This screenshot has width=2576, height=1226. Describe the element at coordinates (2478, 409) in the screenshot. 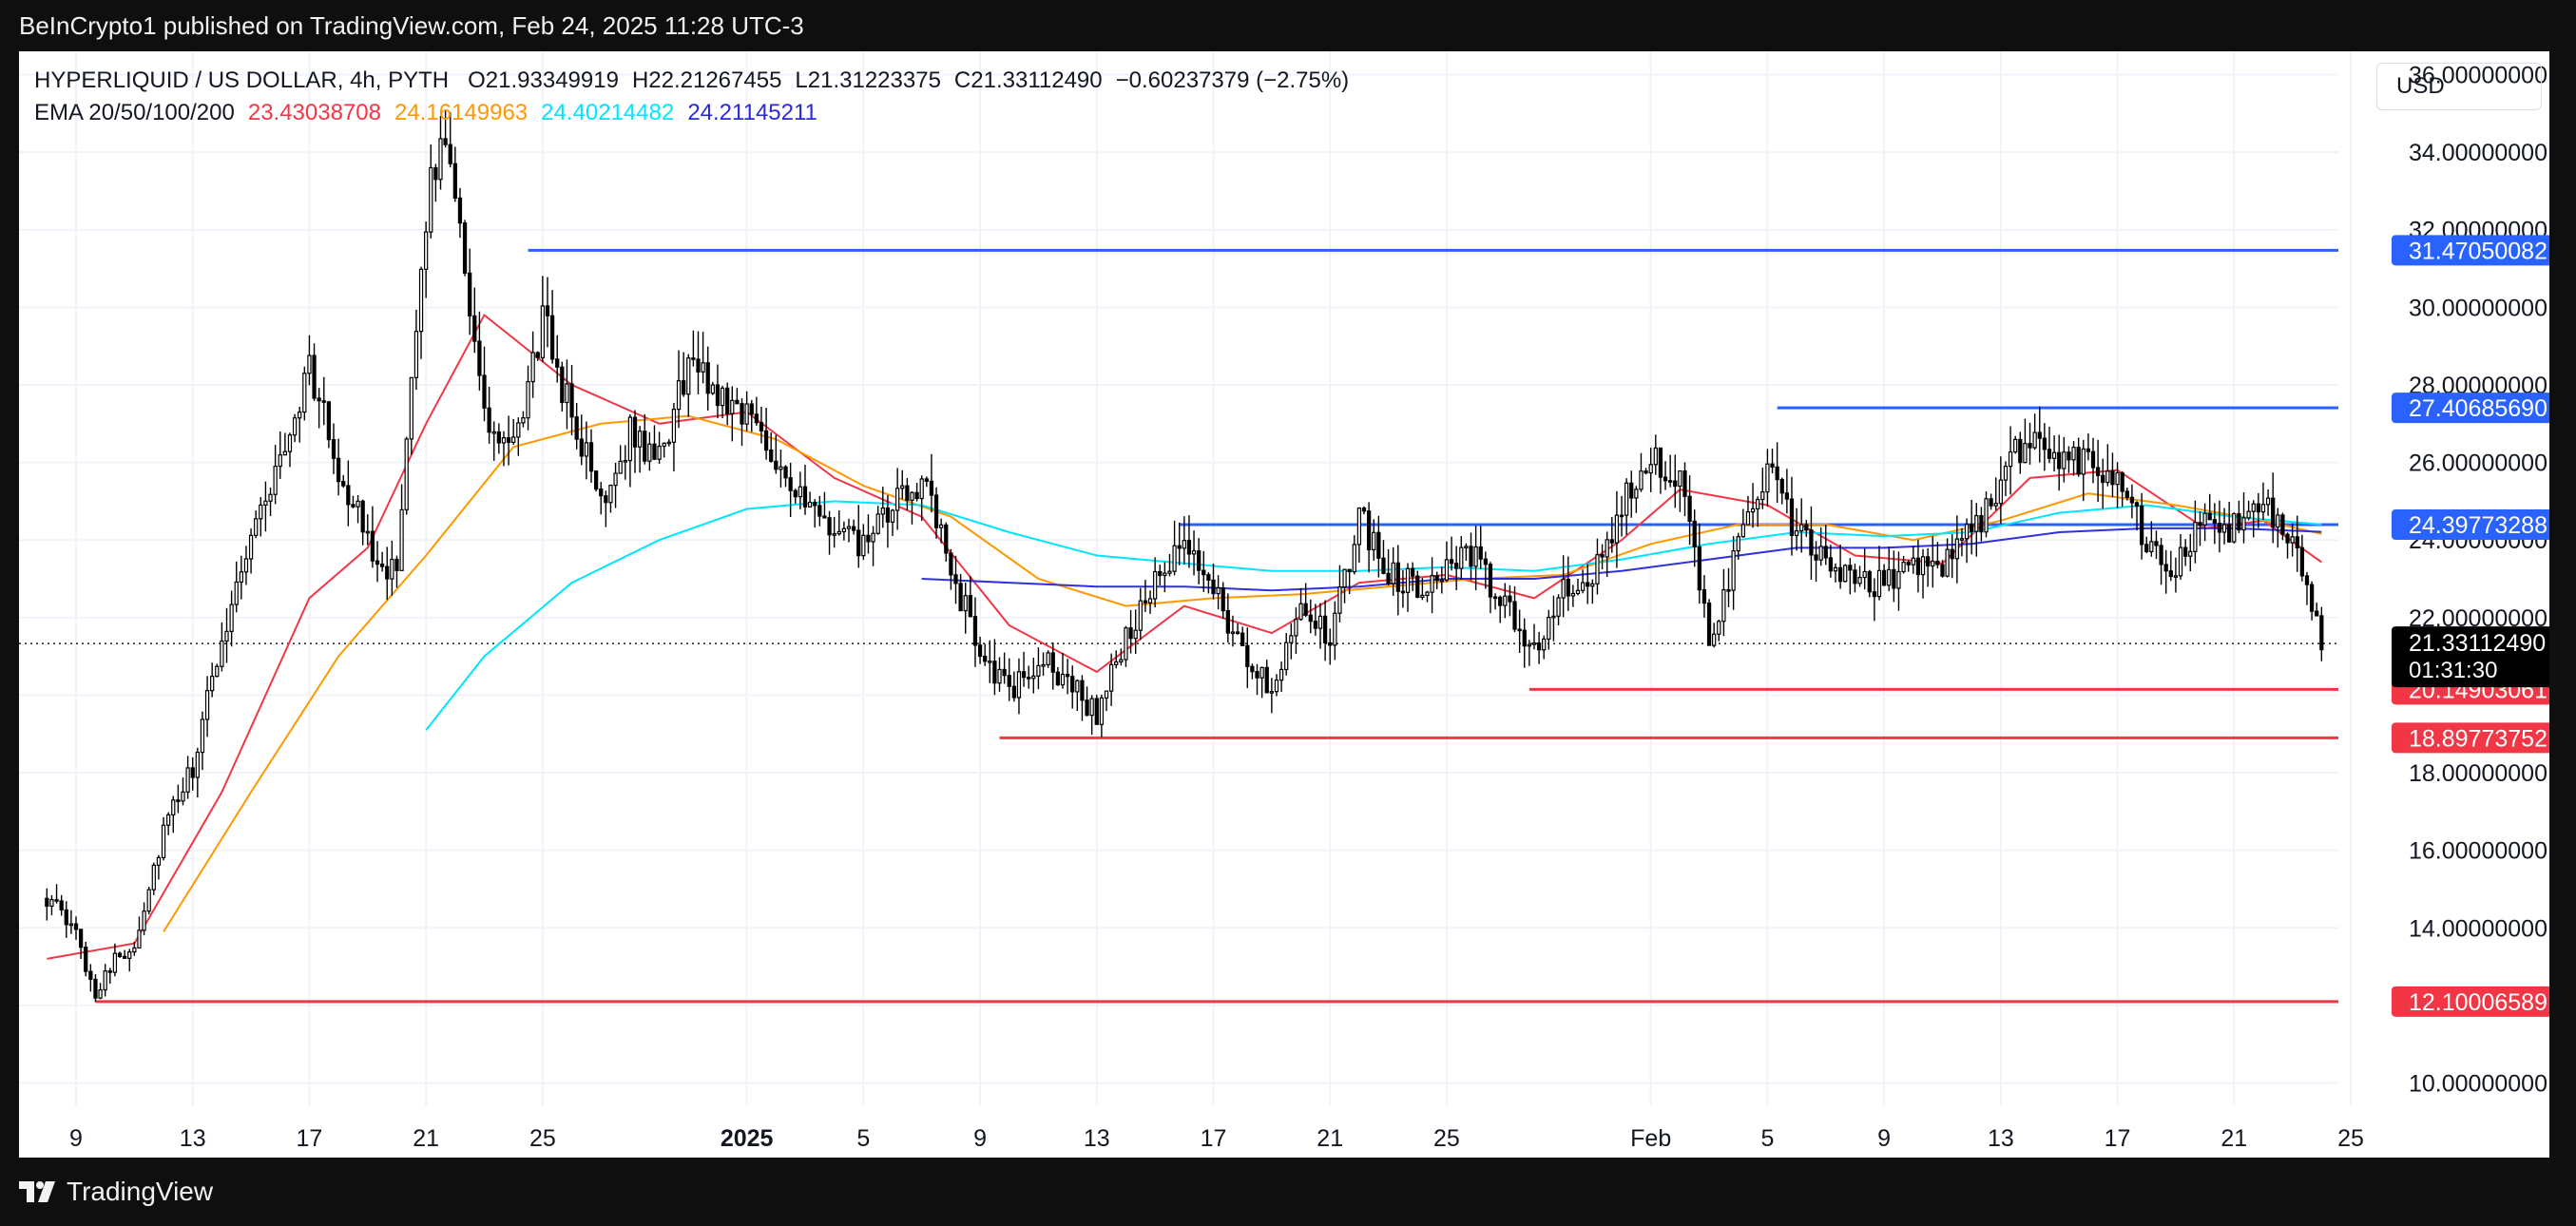

I see `level-price-label: 27.40685690` at that location.